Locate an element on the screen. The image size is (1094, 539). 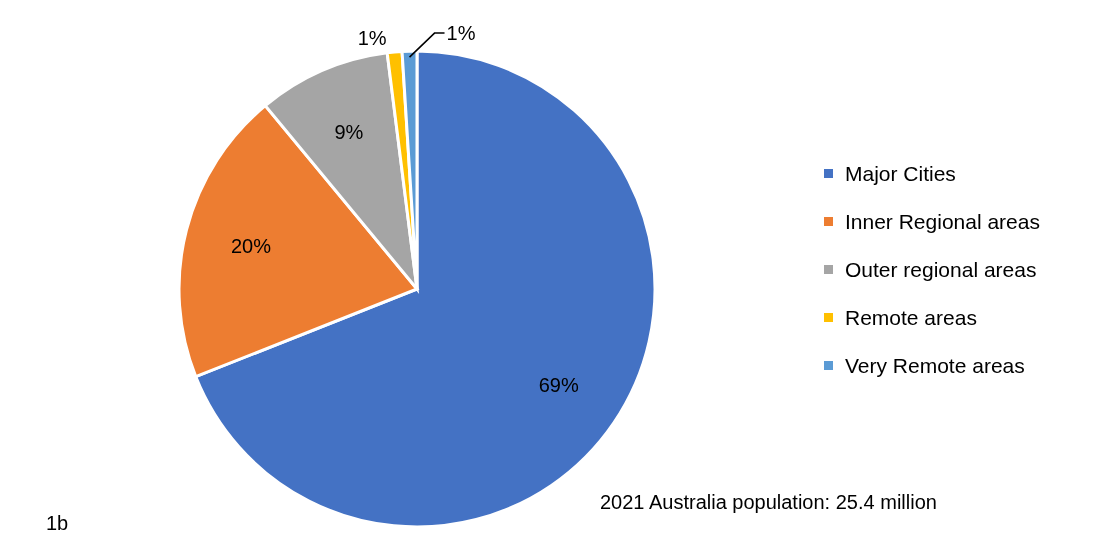
data-label: 69% is located at coordinates (558, 385).